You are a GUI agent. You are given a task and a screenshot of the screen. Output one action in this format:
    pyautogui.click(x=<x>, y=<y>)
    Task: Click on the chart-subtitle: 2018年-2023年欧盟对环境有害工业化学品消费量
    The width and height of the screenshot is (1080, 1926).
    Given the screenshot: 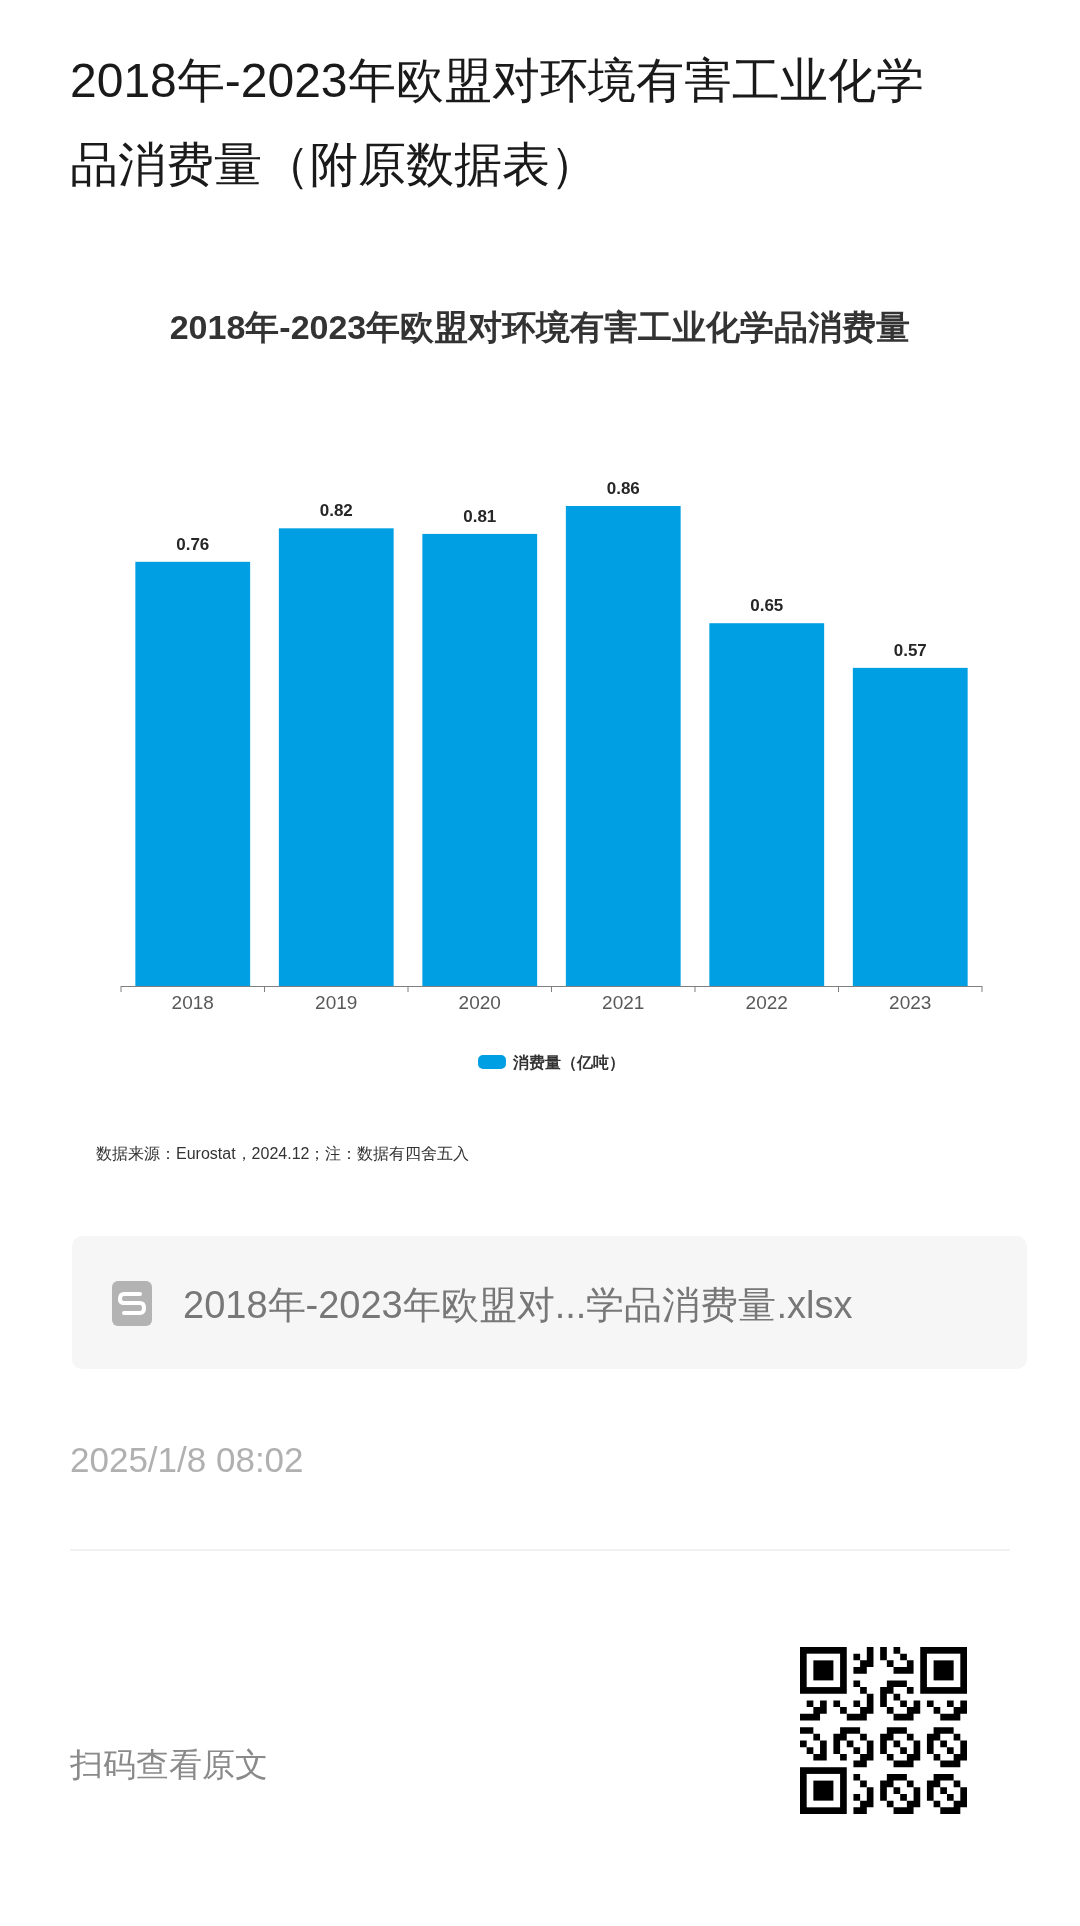 What is the action you would take?
    pyautogui.click(x=540, y=327)
    